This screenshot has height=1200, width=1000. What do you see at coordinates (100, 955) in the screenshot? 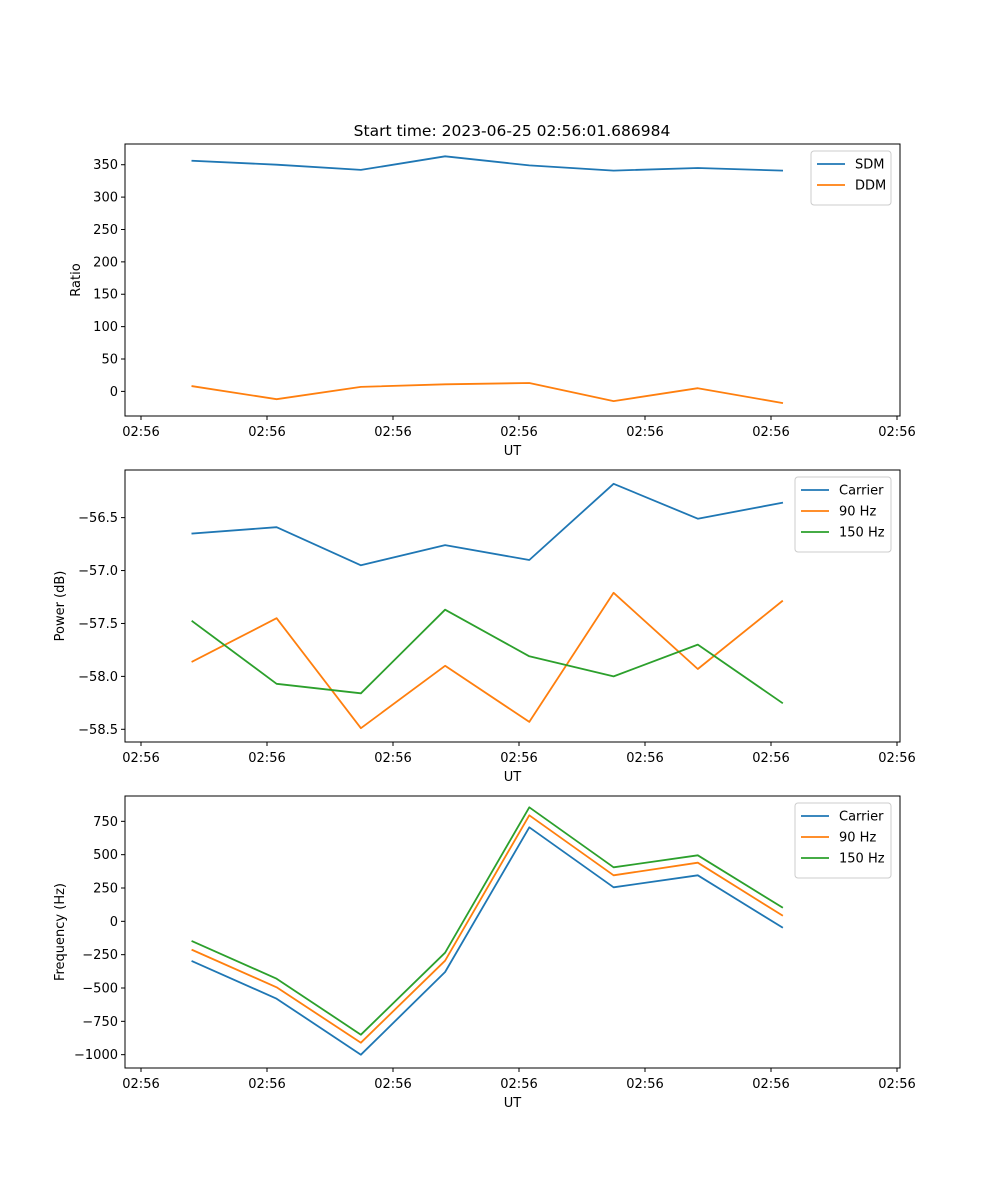
I see `y-tick-label: −250` at bounding box center [100, 955].